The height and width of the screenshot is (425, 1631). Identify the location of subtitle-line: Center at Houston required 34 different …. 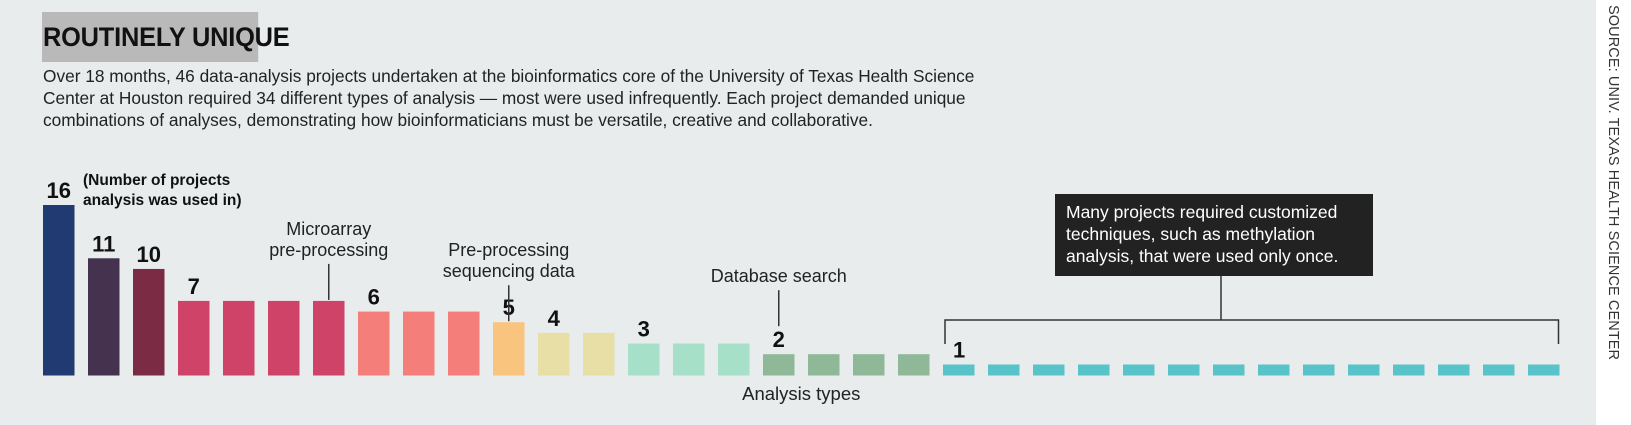
(504, 98).